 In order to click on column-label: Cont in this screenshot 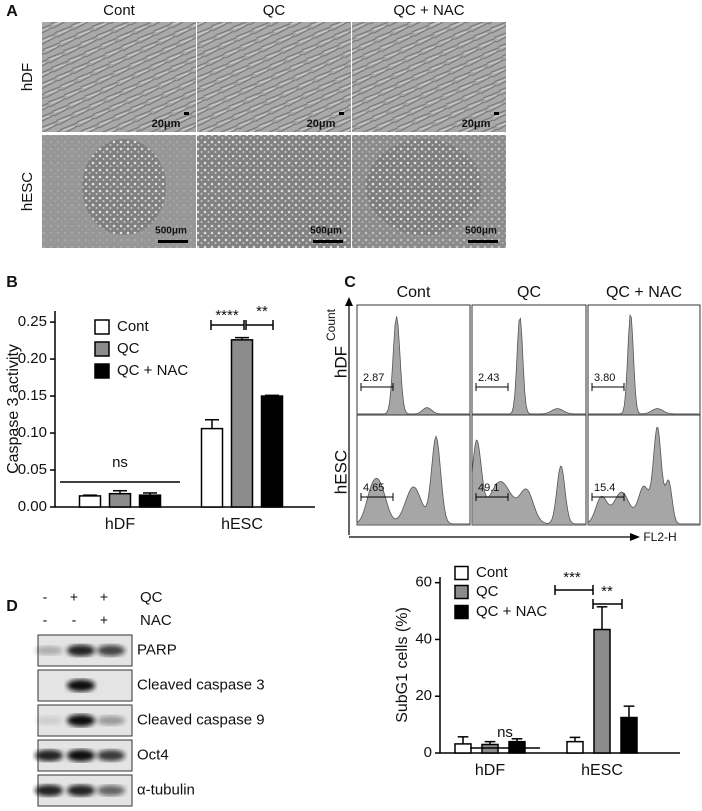, I will do `click(119, 10)`.